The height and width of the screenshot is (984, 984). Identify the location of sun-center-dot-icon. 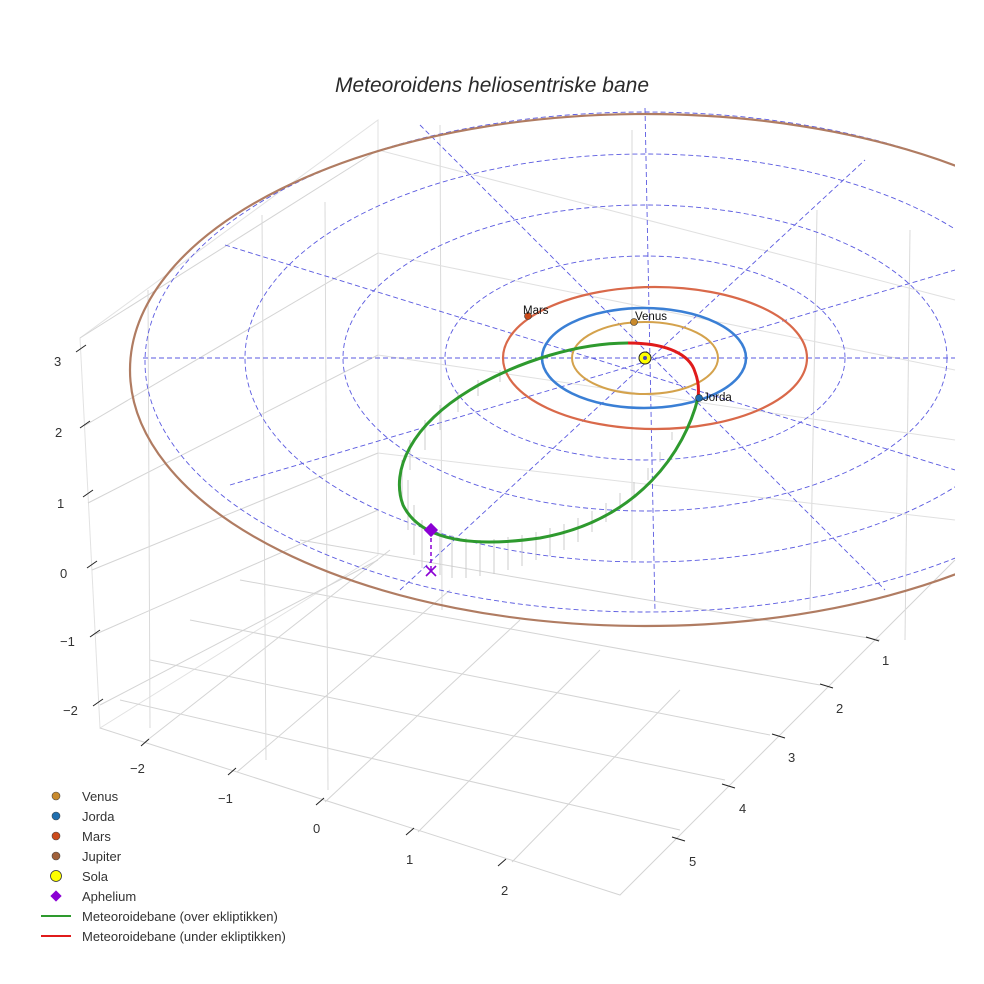
(645, 358).